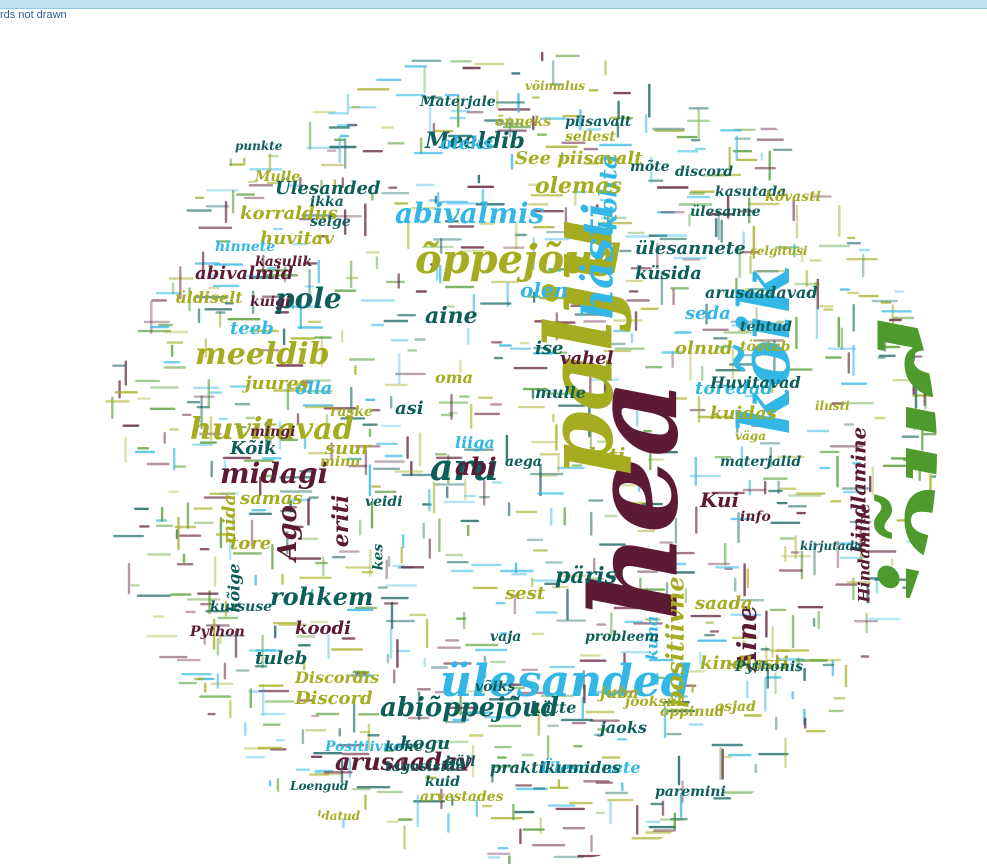 This screenshot has height=864, width=987. I want to click on word-liiga: liiga, so click(475, 442).